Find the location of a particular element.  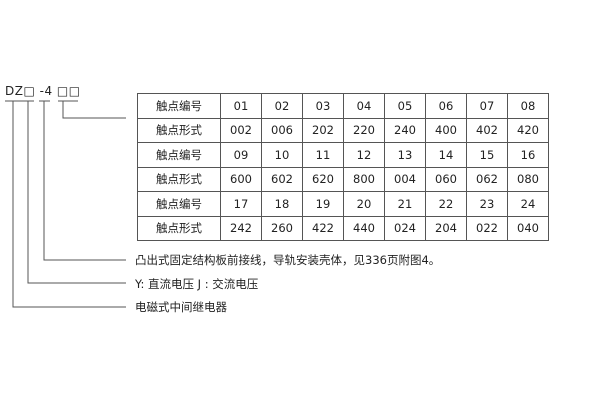

table-row: 触点编号 09 10 11 12 13 14 15 16 is located at coordinates (343, 155).